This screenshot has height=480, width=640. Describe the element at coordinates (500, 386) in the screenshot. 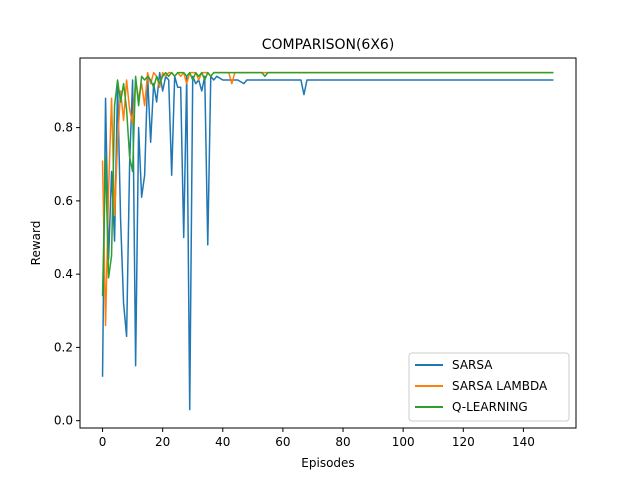

I see `legend-label-sarsa-lambda: SARSA LAMBDA` at that location.